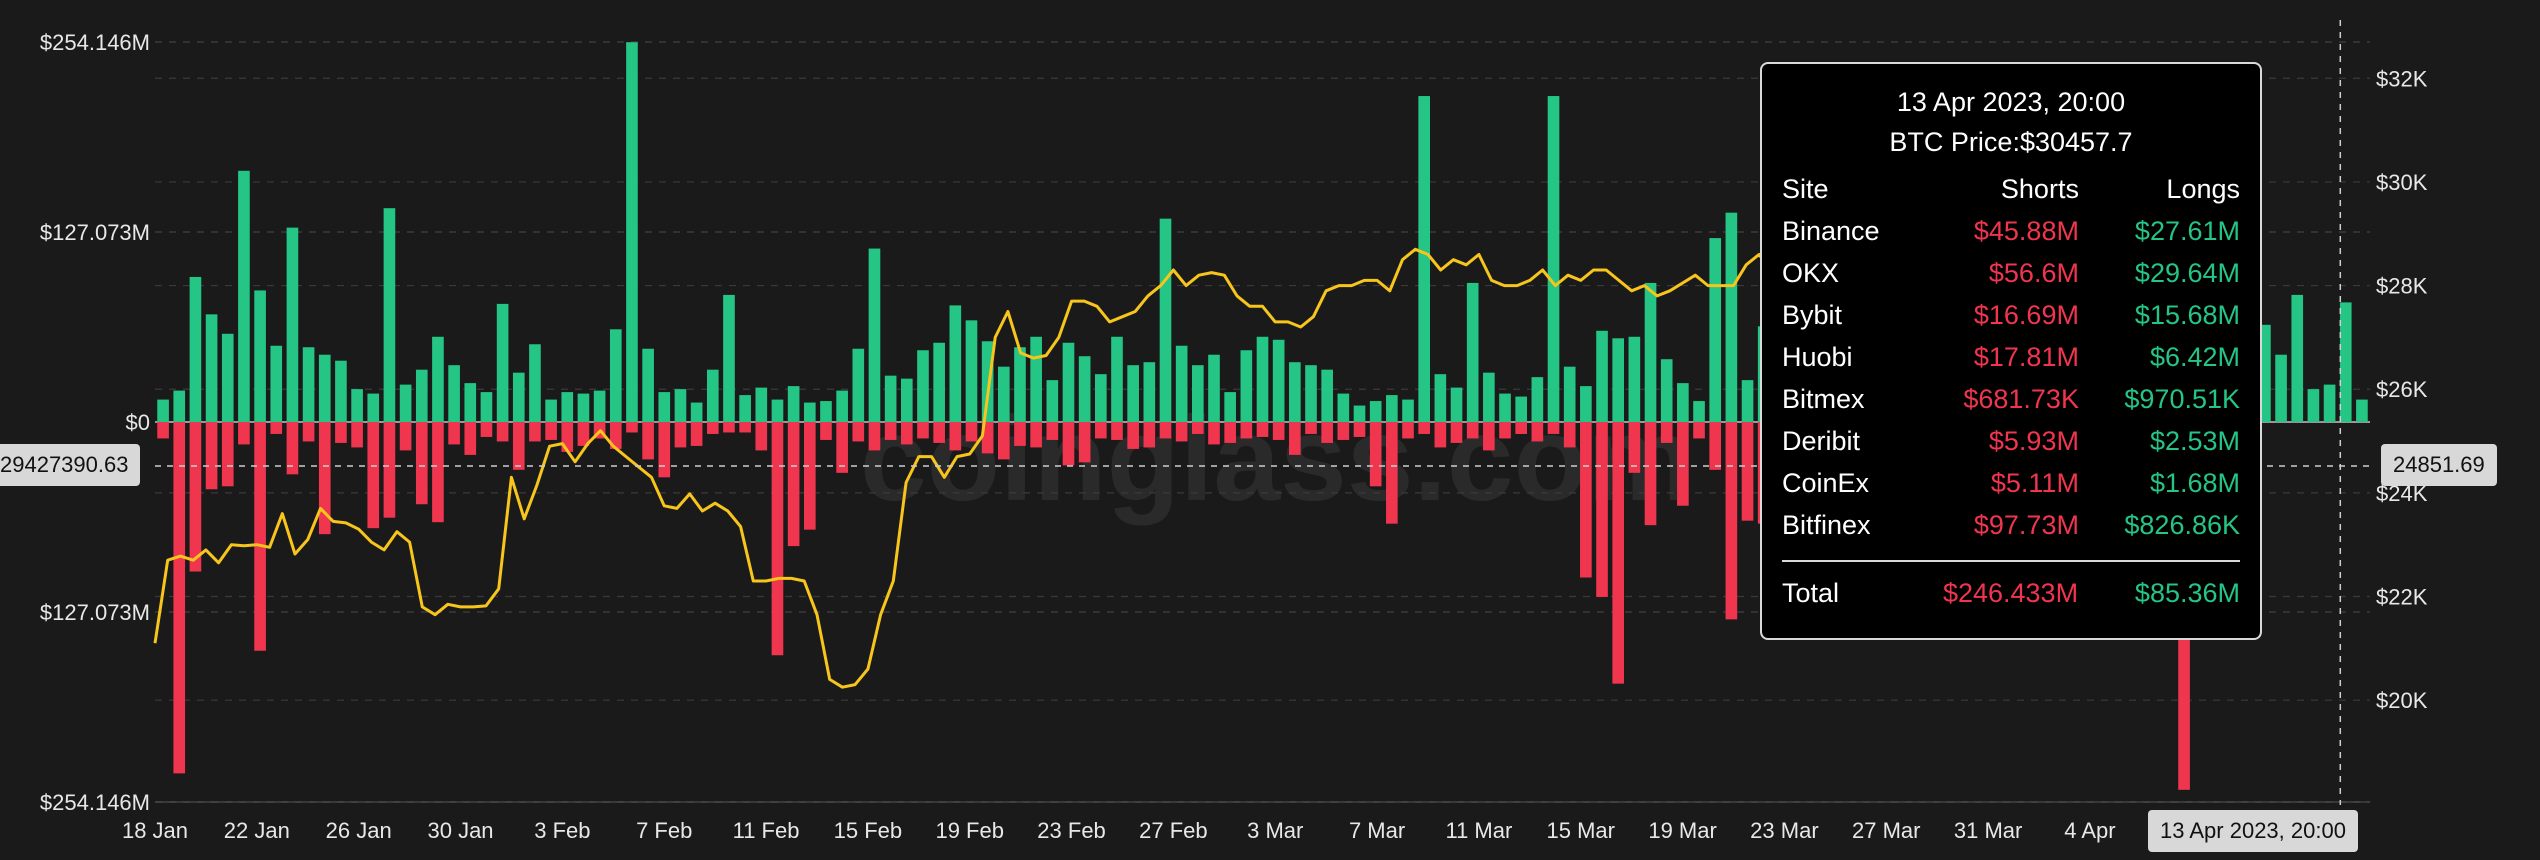  What do you see at coordinates (2253, 831) in the screenshot?
I see `crosshair-time-label: 13 Apr 2023, 20:00` at bounding box center [2253, 831].